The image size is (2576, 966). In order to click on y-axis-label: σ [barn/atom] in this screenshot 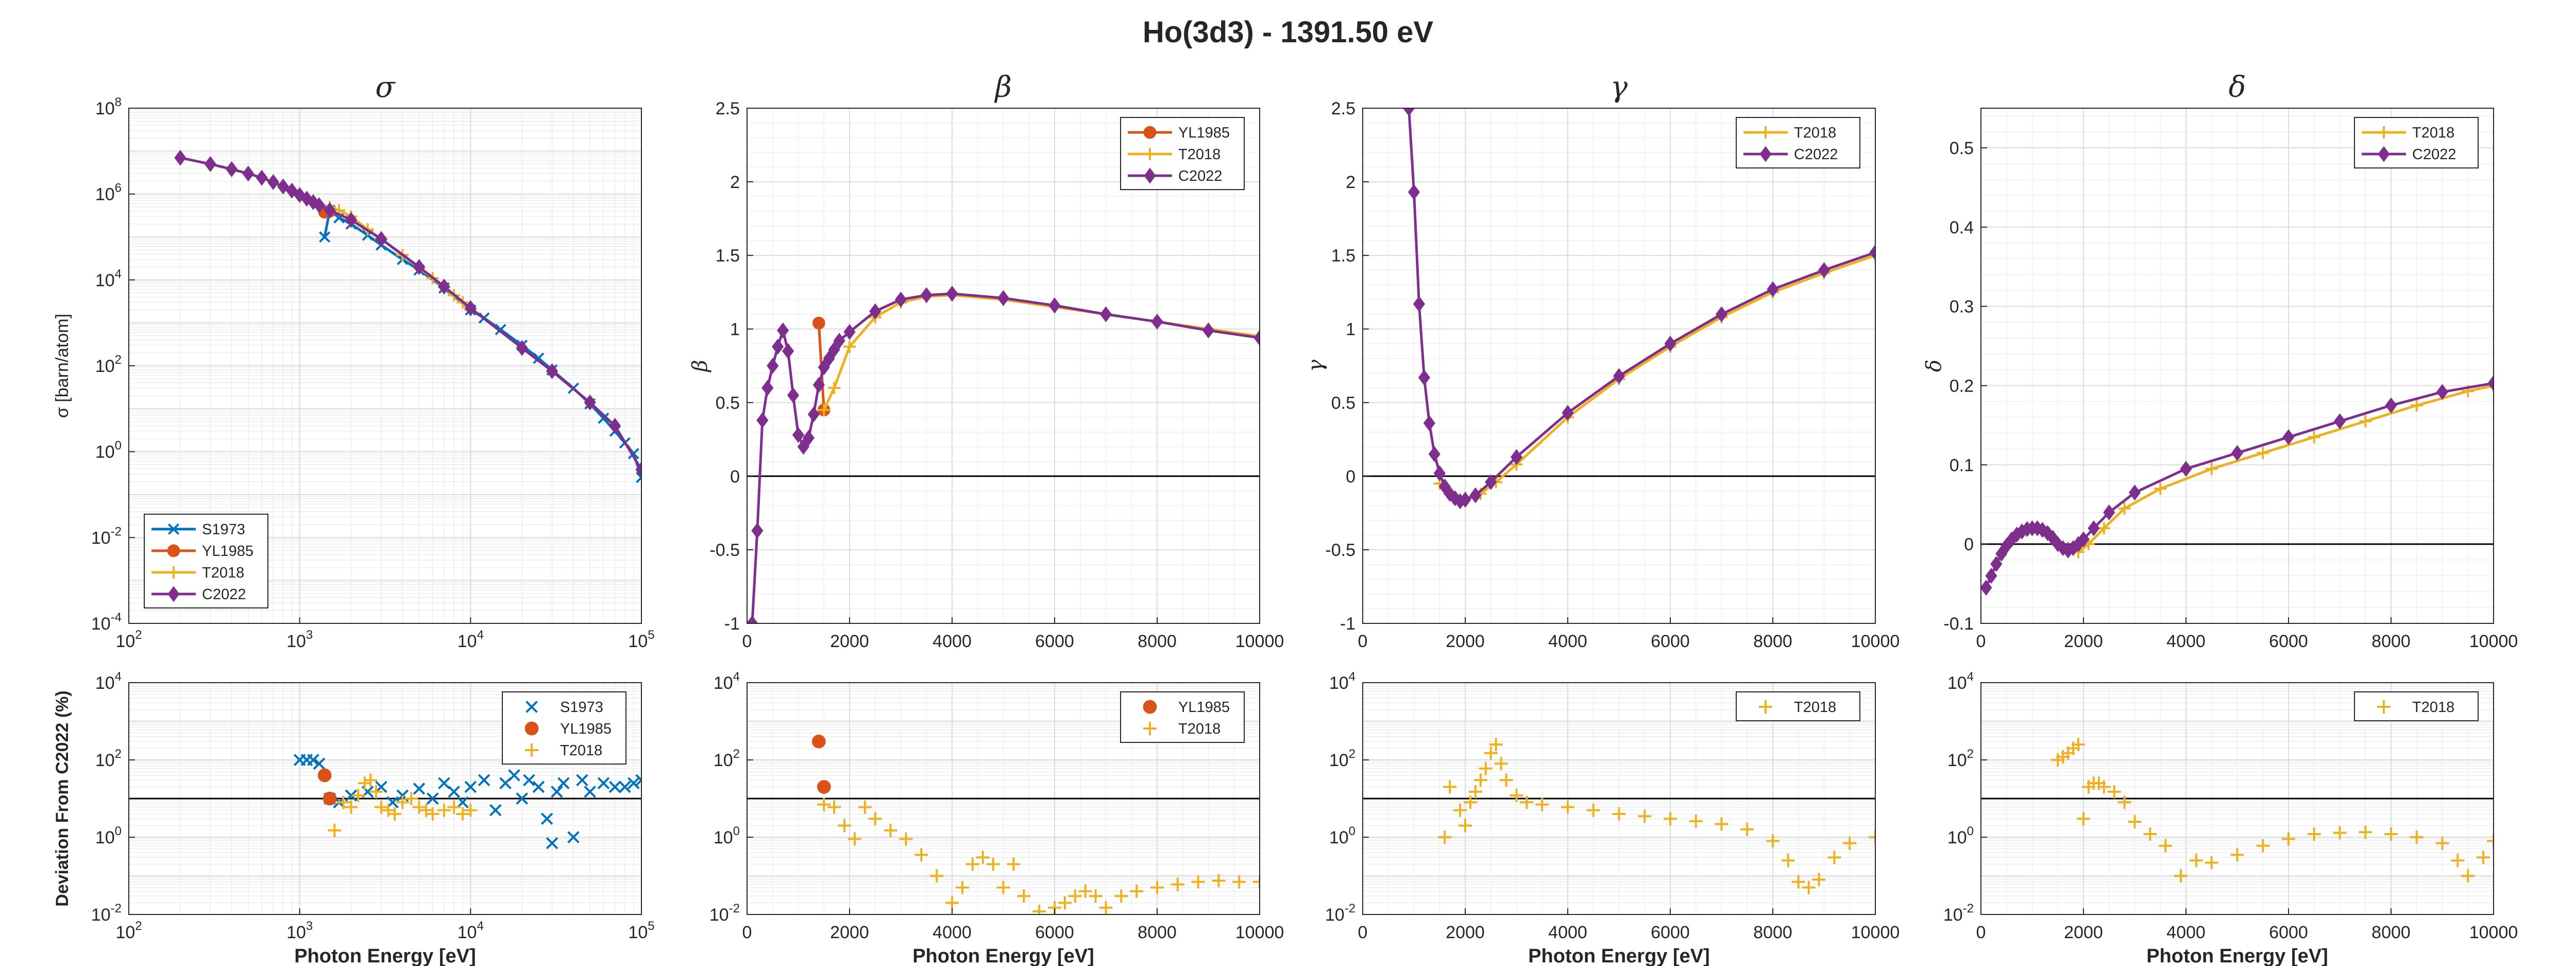, I will do `click(62, 366)`.